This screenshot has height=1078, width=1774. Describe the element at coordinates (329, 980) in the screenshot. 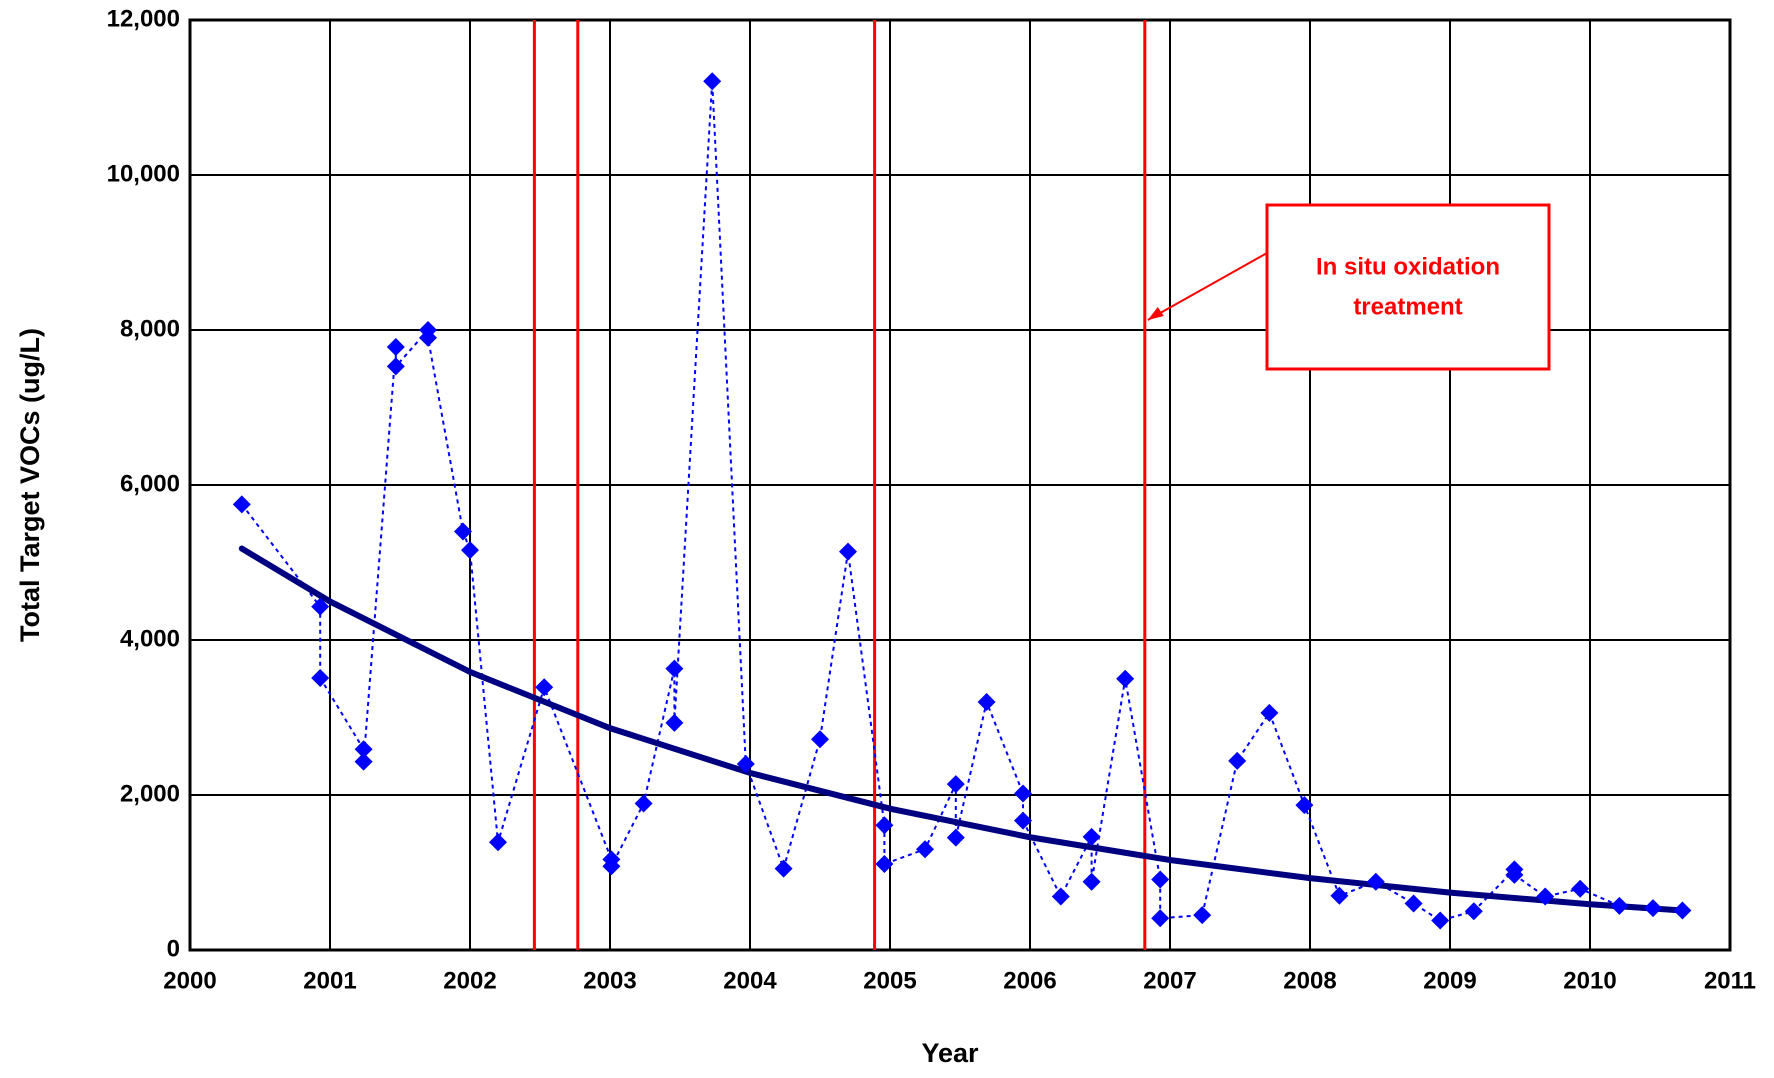

I see `x-tick-label: 2001` at that location.